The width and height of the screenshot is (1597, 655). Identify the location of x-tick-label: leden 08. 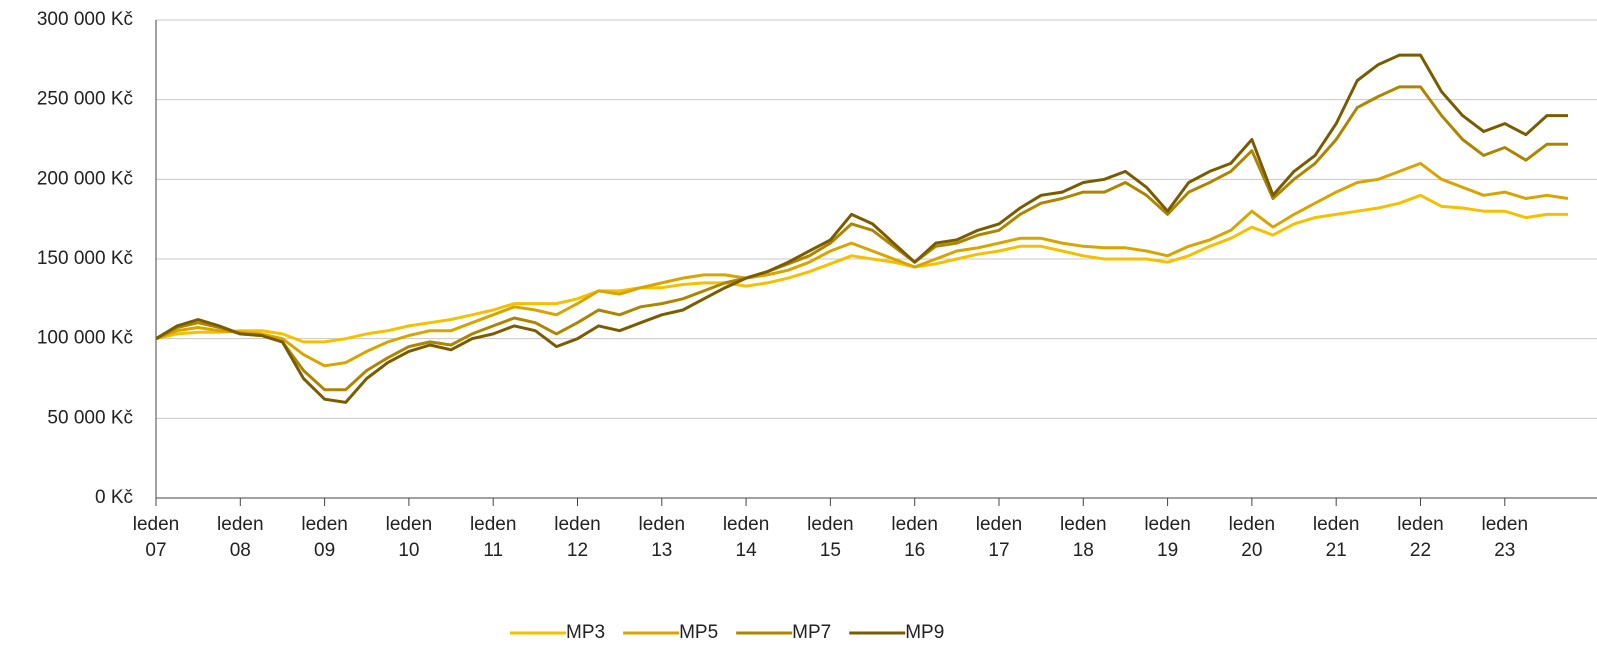
(240, 537).